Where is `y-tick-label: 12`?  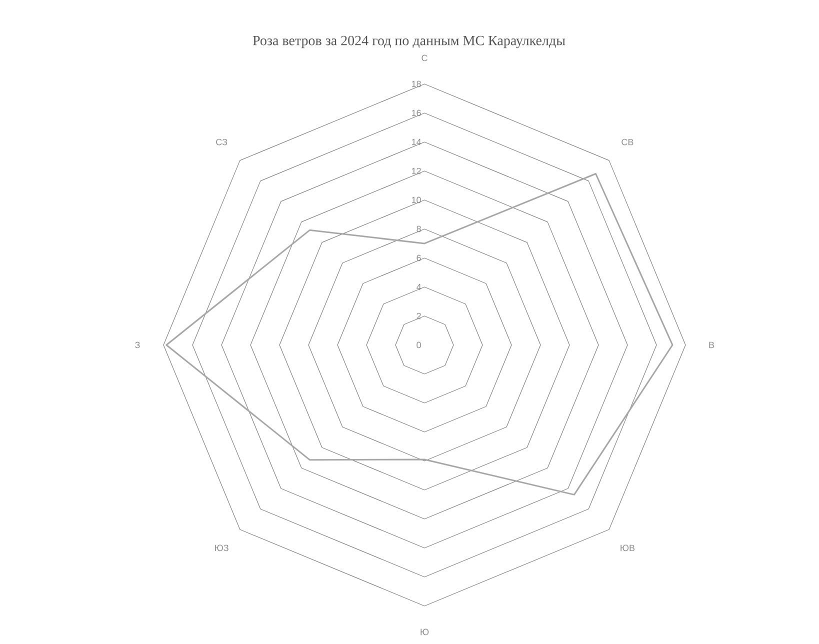
y-tick-label: 12 is located at coordinates (416, 171).